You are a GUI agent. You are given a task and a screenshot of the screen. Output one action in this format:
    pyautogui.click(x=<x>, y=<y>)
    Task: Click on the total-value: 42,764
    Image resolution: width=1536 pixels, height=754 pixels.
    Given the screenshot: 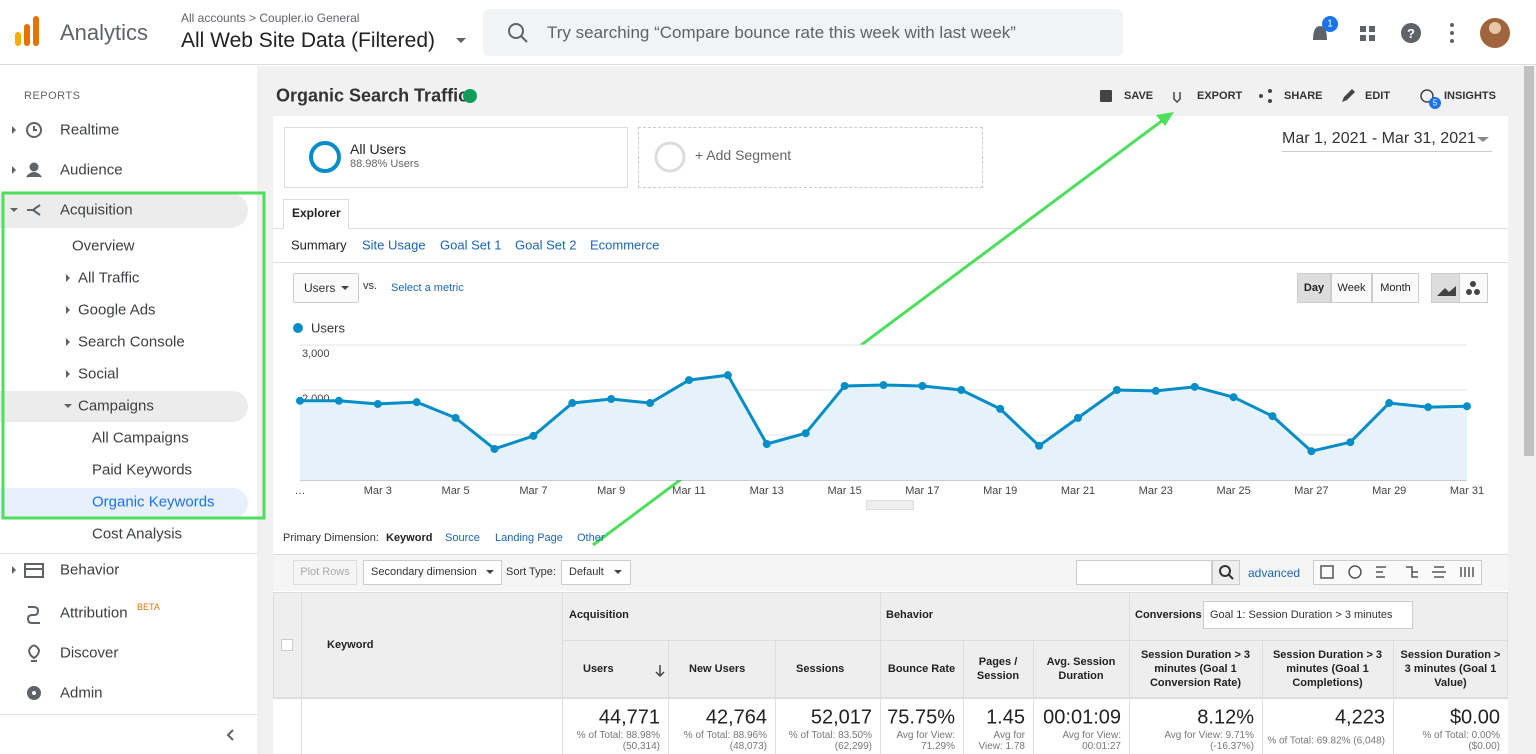 What is the action you would take?
    pyautogui.click(x=736, y=717)
    